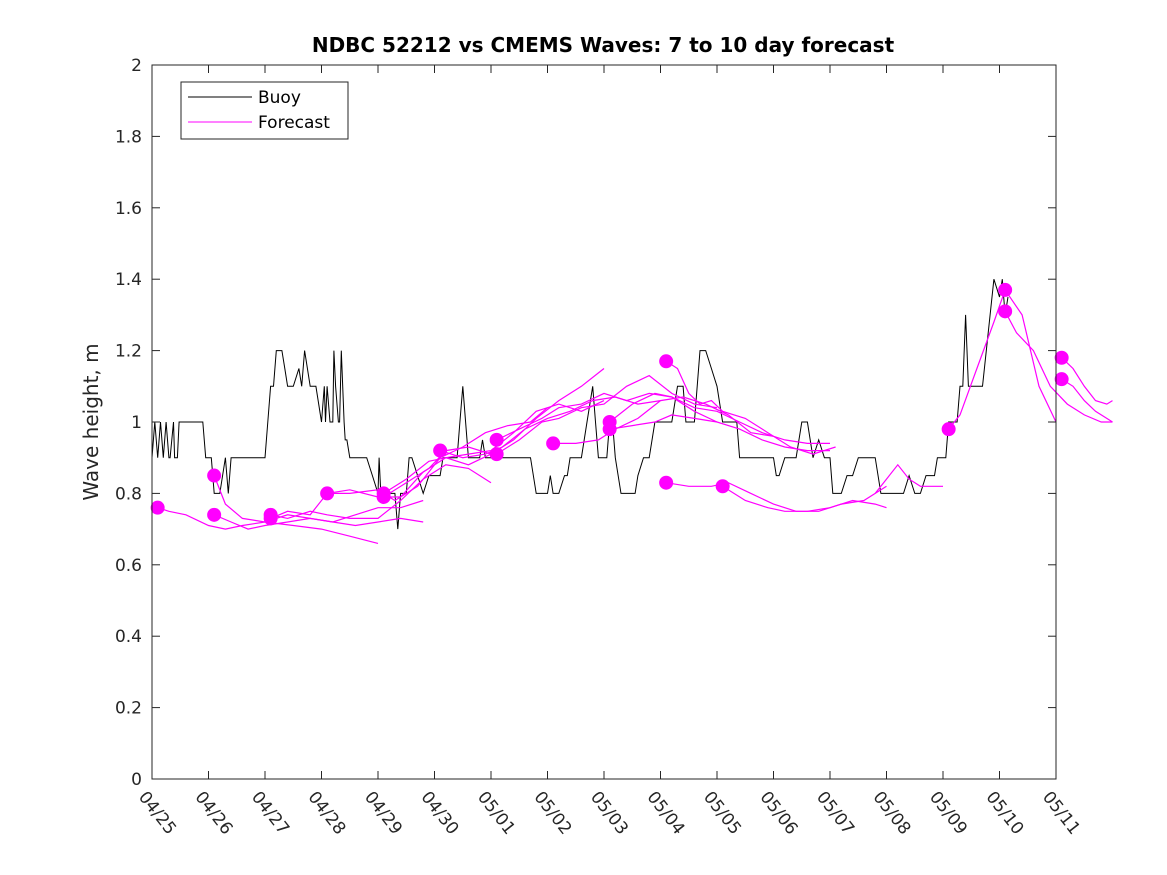 This screenshot has width=1167, height=875. Describe the element at coordinates (91, 421) in the screenshot. I see `y-axis-label: Wave height, m` at that location.